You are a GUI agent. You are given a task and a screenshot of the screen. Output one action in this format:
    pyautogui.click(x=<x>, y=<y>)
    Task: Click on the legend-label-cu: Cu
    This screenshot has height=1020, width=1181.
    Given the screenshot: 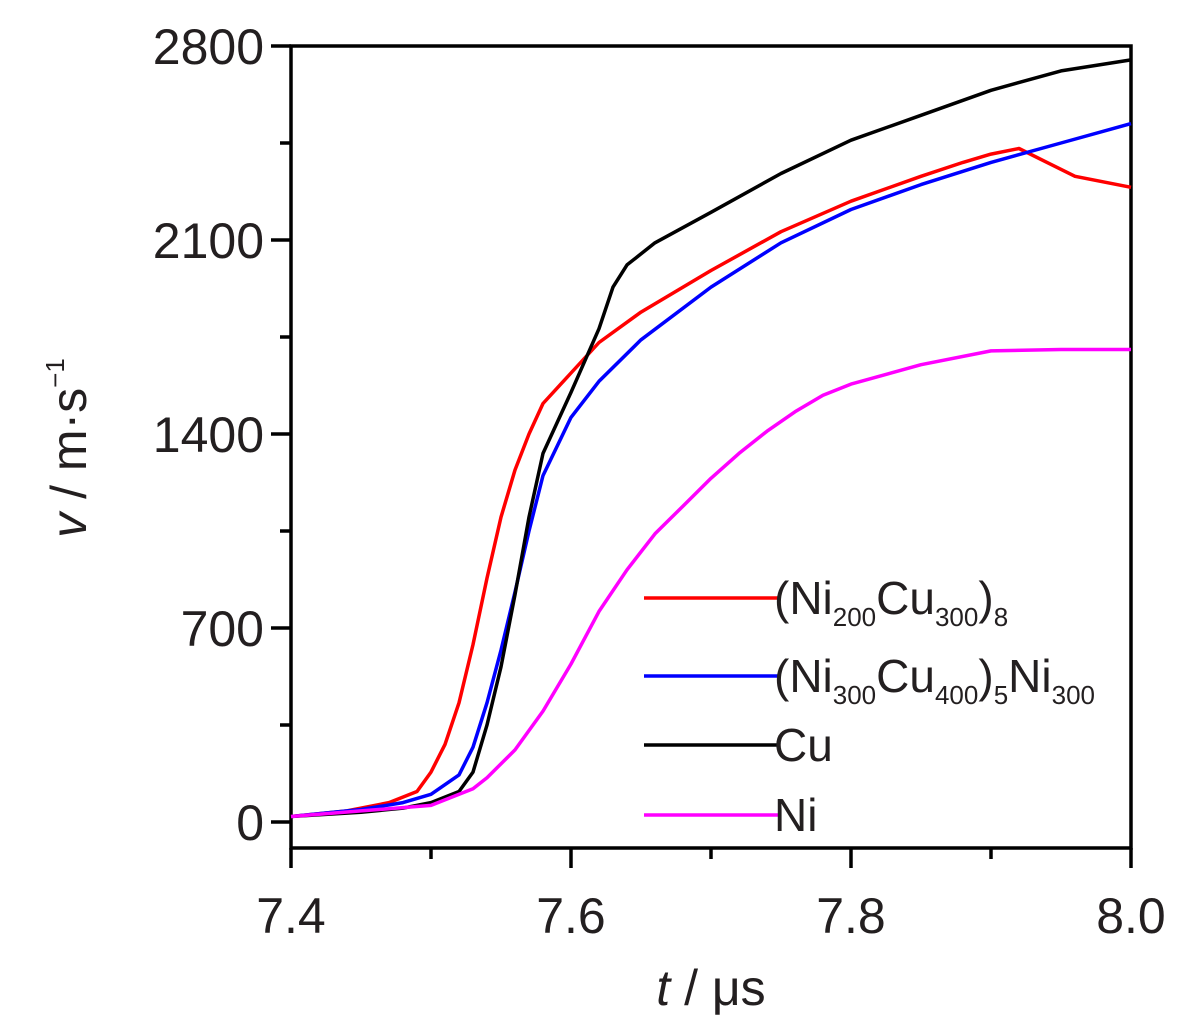 What is the action you would take?
    pyautogui.click(x=803, y=745)
    